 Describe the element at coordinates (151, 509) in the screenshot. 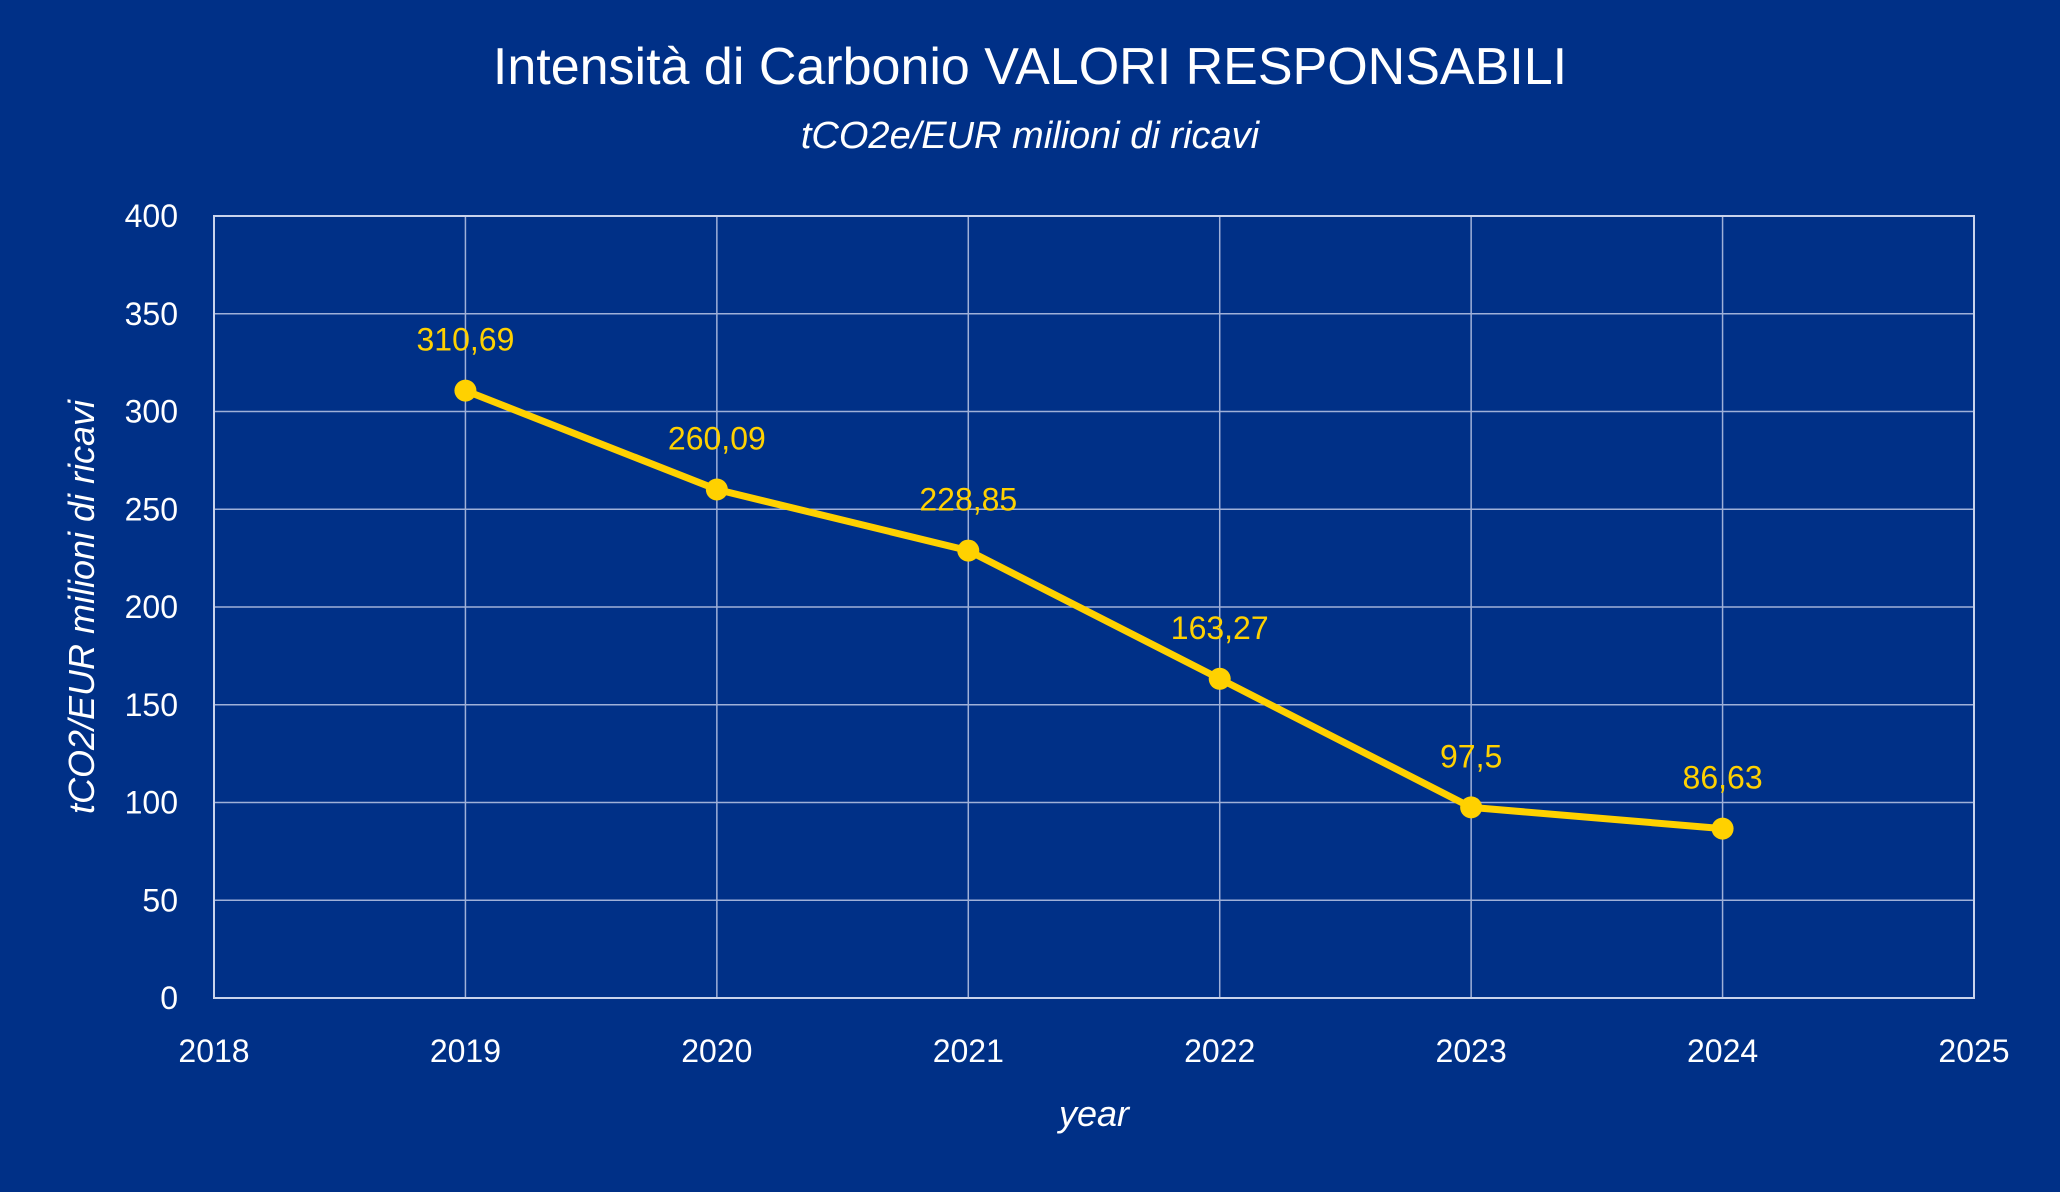

I see `y-tick-label: 250` at that location.